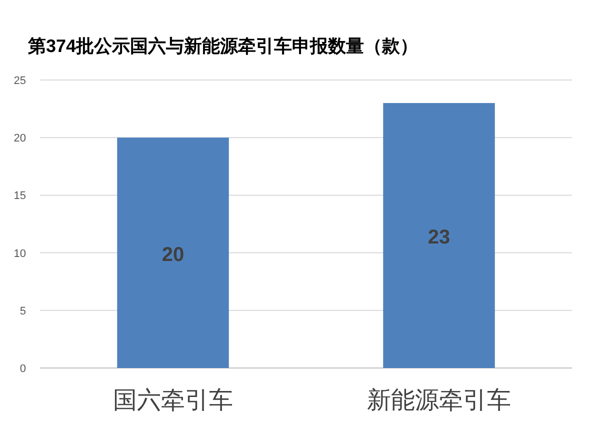 The image size is (598, 441). I want to click on data-label: 23, so click(439, 237).